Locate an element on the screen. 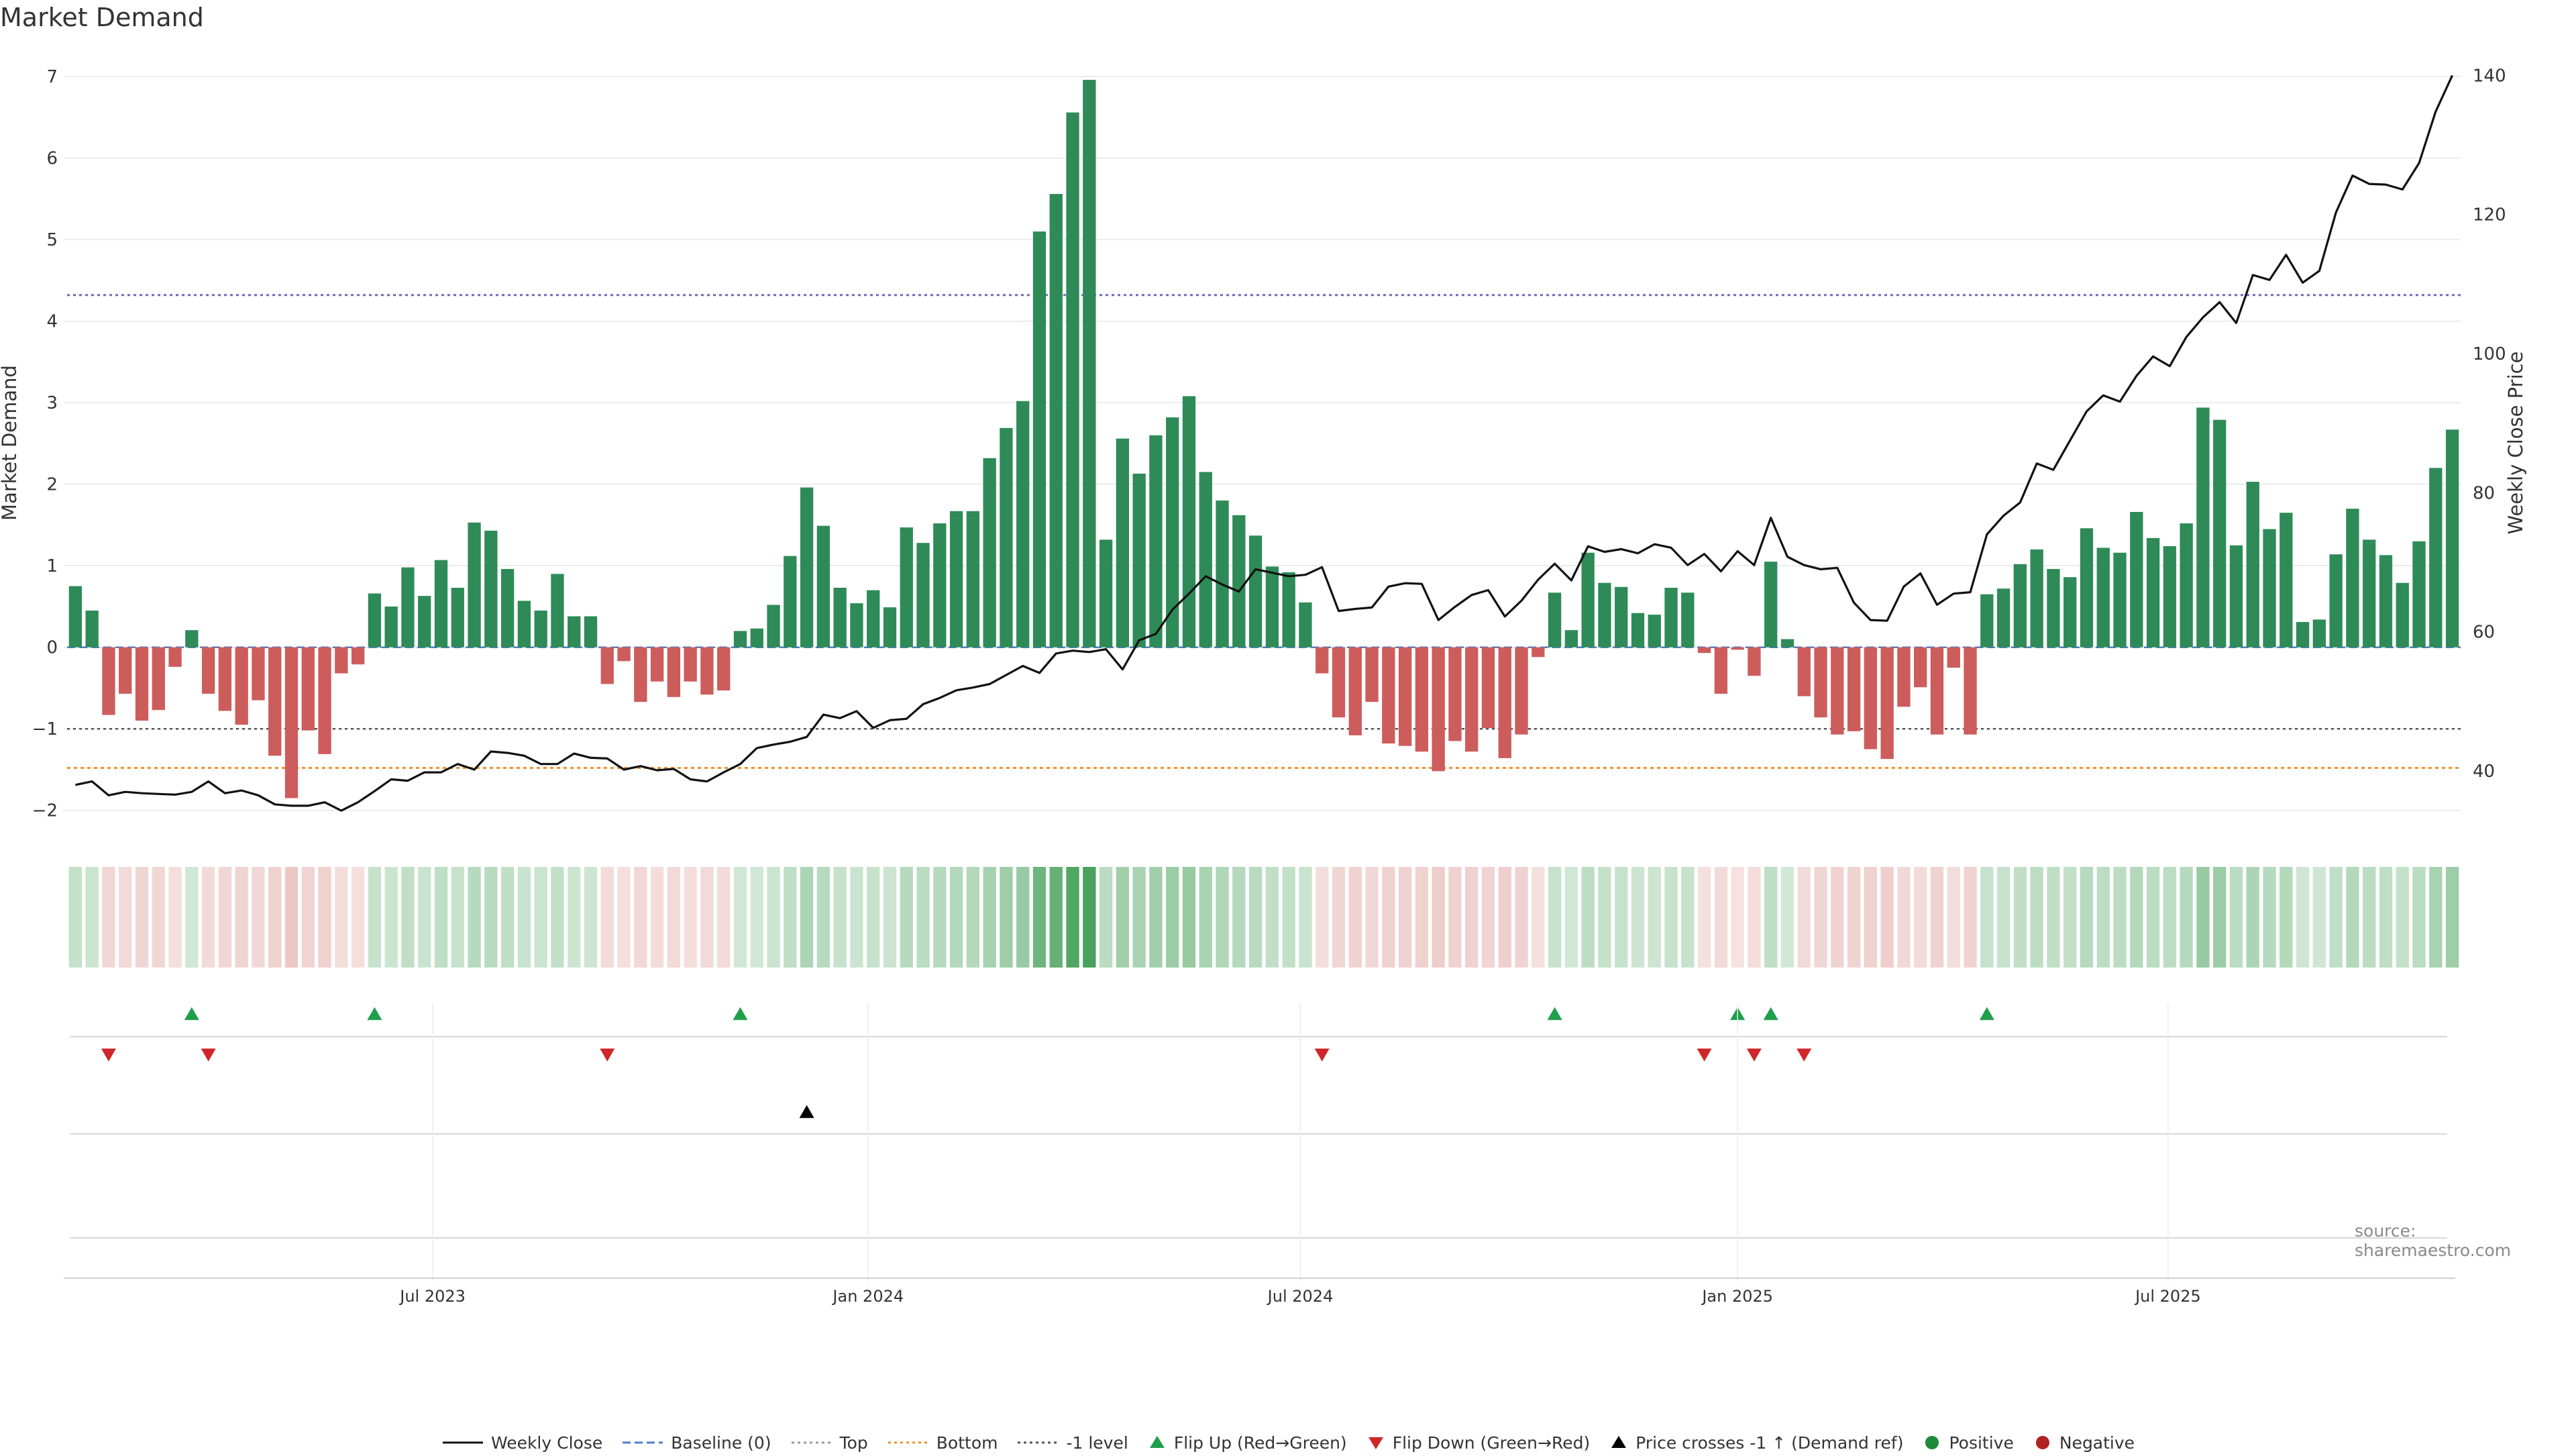 The image size is (2576, 1456). y-right-tick-label: 80 is located at coordinates (2484, 493).